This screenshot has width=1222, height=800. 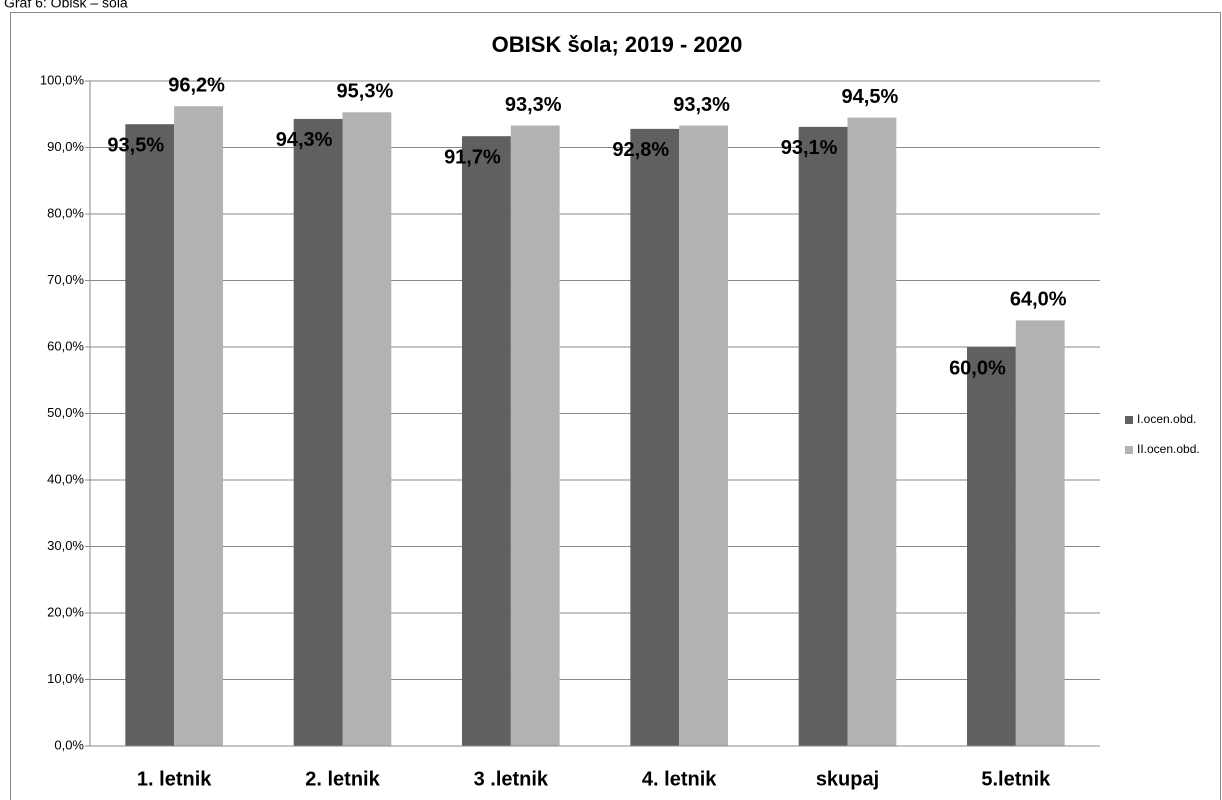 I want to click on data-label: 94,5%, so click(x=870, y=97).